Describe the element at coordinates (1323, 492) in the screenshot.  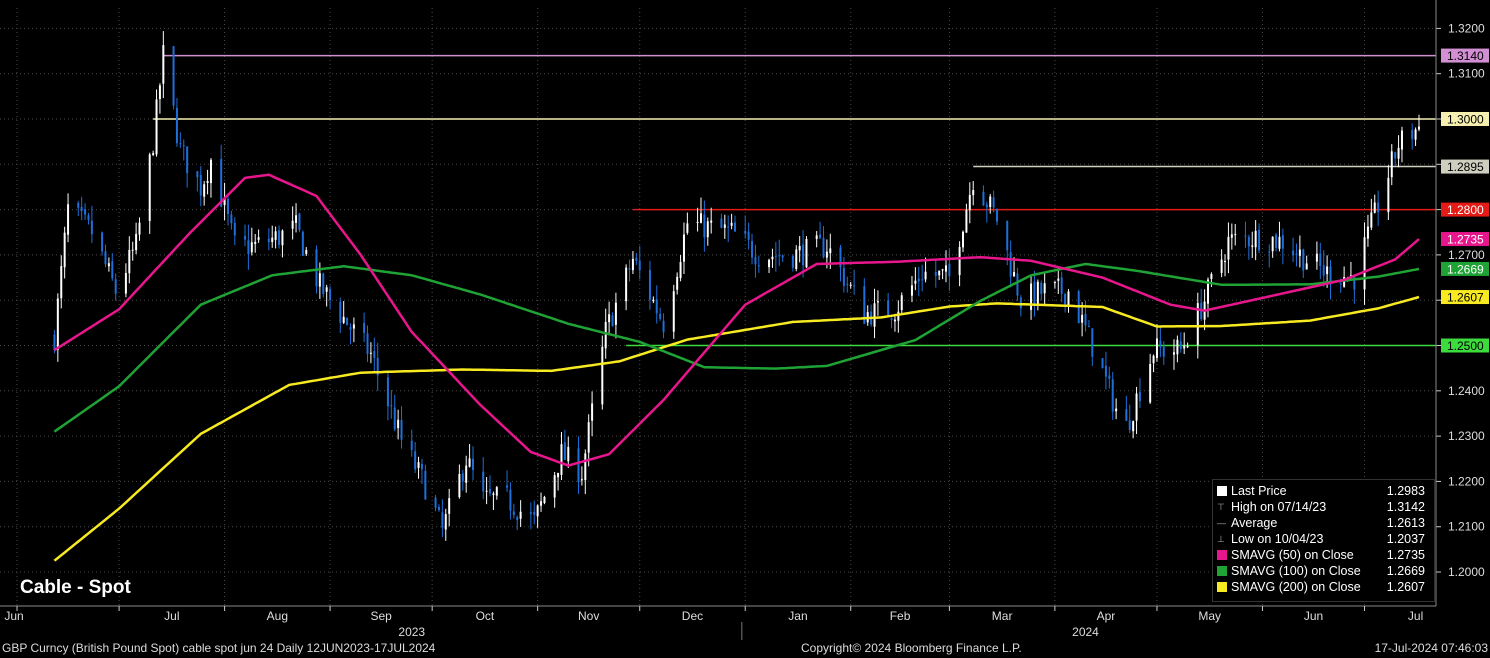
I see `legend-row: Last Price 1.2983` at that location.